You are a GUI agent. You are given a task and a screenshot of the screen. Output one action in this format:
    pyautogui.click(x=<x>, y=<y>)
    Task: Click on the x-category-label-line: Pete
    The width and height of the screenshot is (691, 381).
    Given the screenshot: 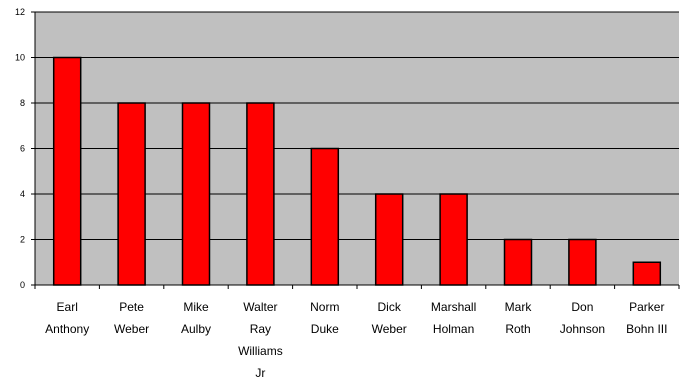 What is the action you would take?
    pyautogui.click(x=131, y=307)
    